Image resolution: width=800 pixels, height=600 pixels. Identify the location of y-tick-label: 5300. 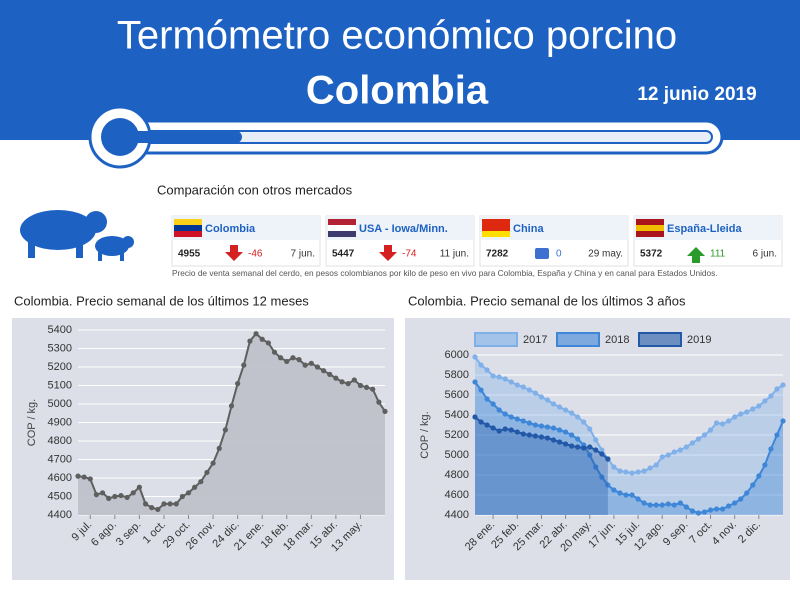
(60, 348).